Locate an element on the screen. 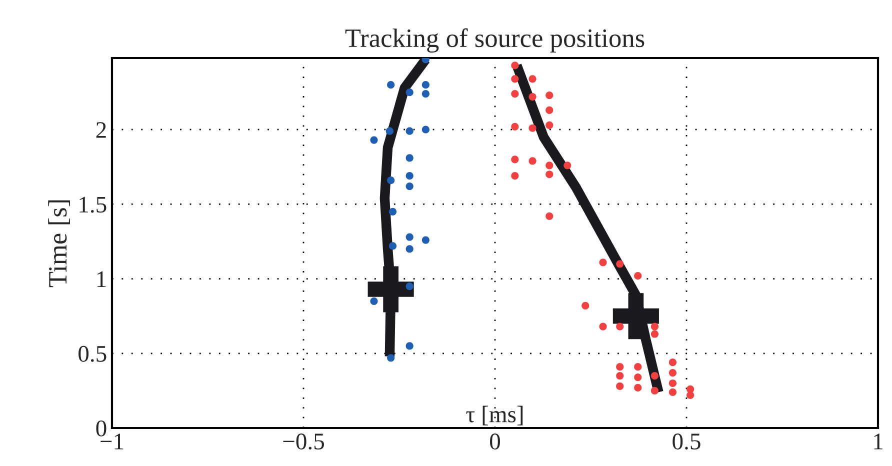 The height and width of the screenshot is (466, 892). x-tick-label: 1 is located at coordinates (878, 442).